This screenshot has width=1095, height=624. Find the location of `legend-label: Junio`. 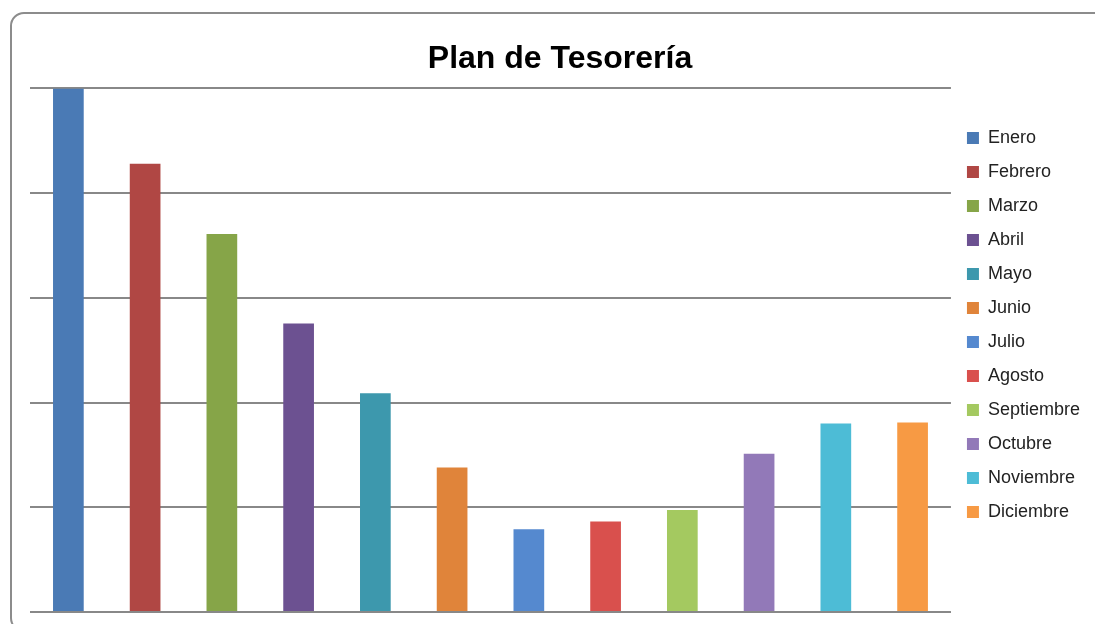

legend-label: Junio is located at coordinates (1009, 306).